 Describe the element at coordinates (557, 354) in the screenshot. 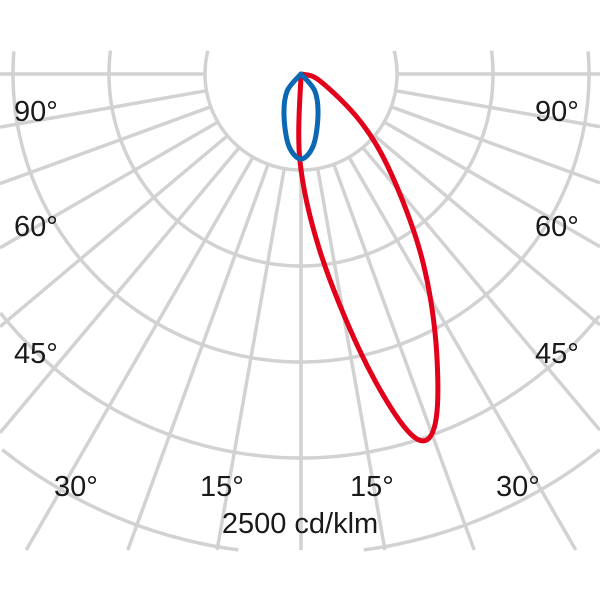

I see `angle-label-right-45: 45°` at that location.